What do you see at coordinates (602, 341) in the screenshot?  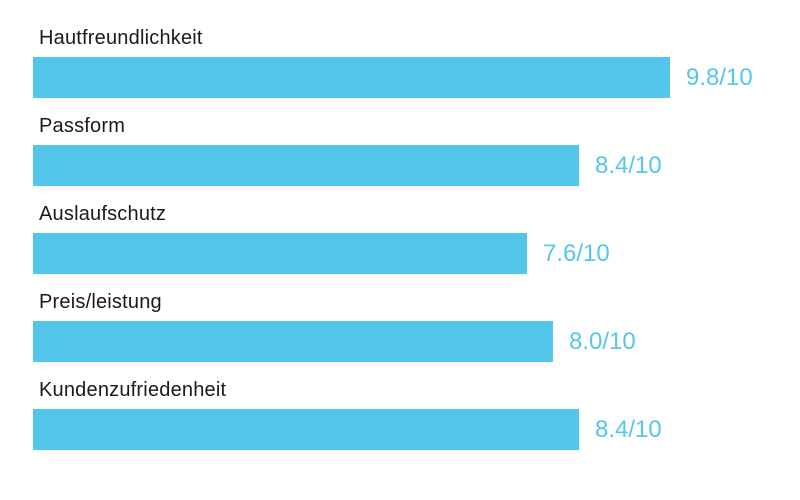 I see `rating-value: 8.0/10` at bounding box center [602, 341].